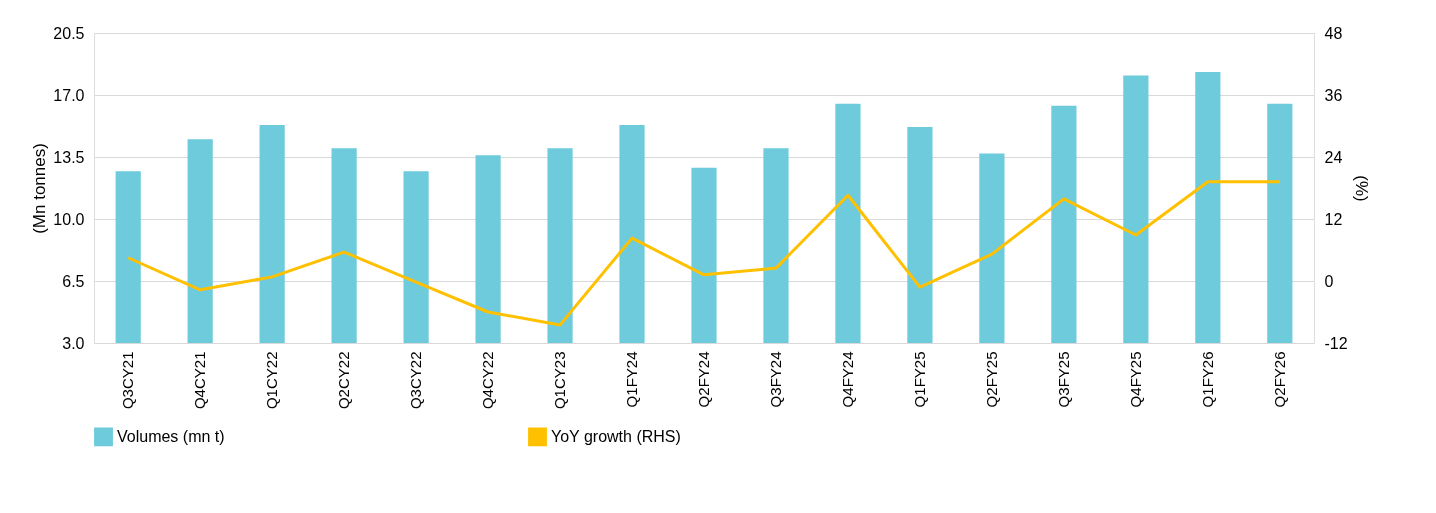 This screenshot has height=513, width=1436. I want to click on y-tick-label: 13.5, so click(69, 157).